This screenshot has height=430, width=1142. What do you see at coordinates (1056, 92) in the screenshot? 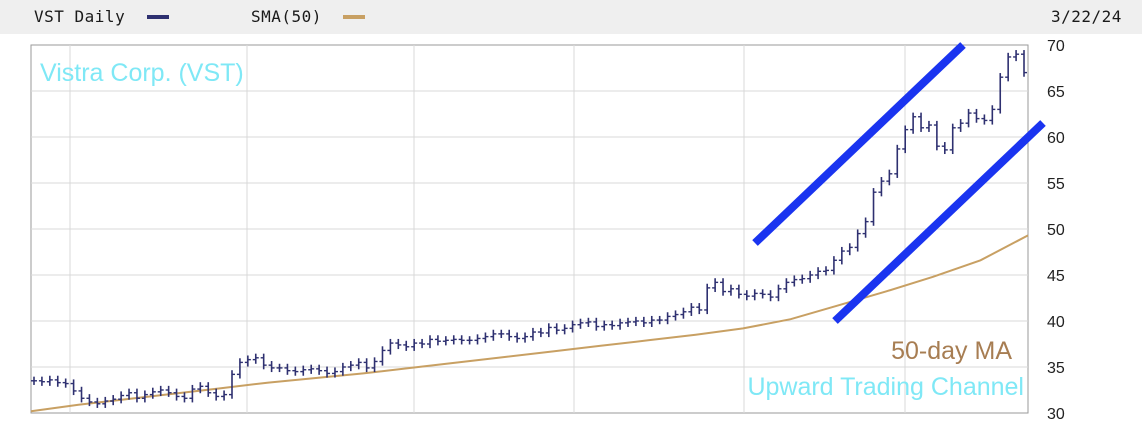
I see `y-tick-label: 65` at bounding box center [1056, 92].